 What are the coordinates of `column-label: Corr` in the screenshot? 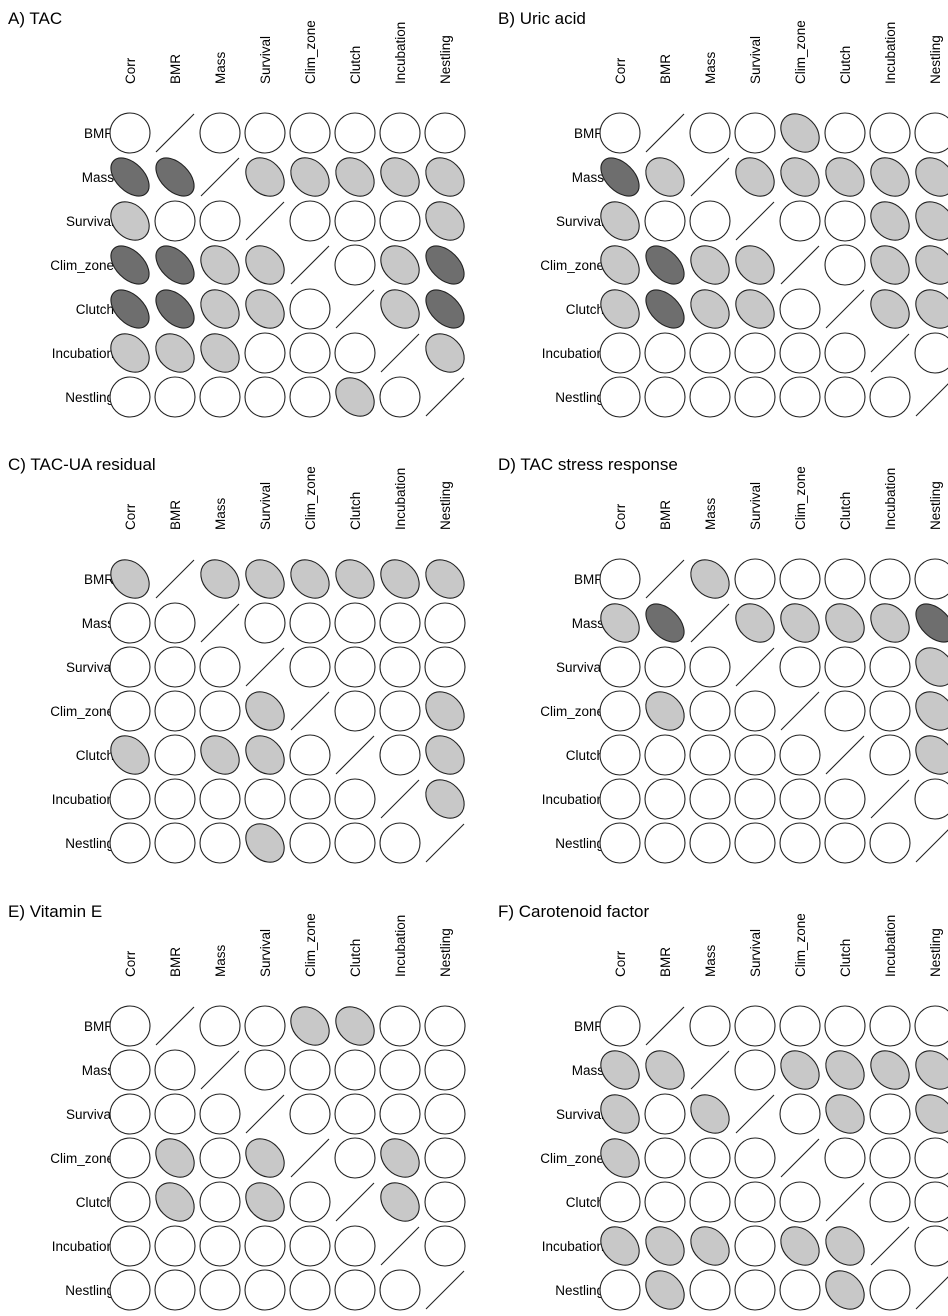 It's located at (620, 70).